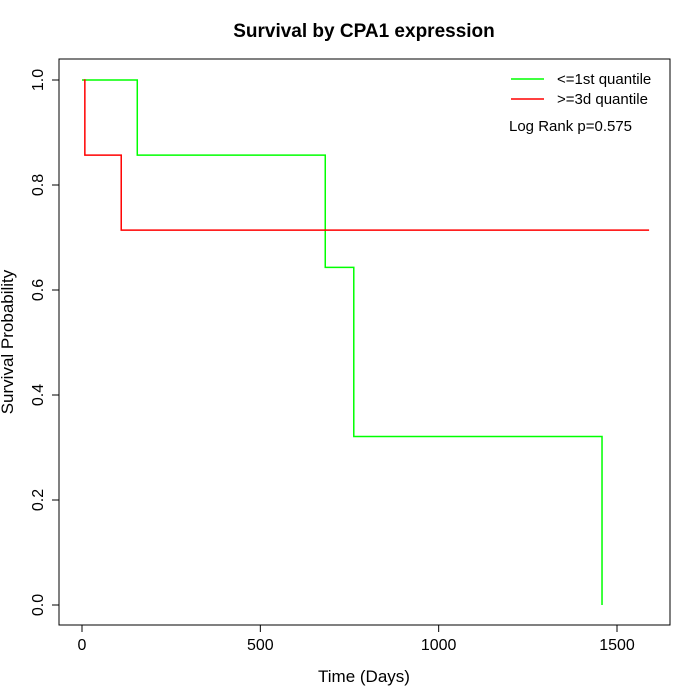 The image size is (700, 700). I want to click on y-axis-title: Survival Probability, so click(8, 341).